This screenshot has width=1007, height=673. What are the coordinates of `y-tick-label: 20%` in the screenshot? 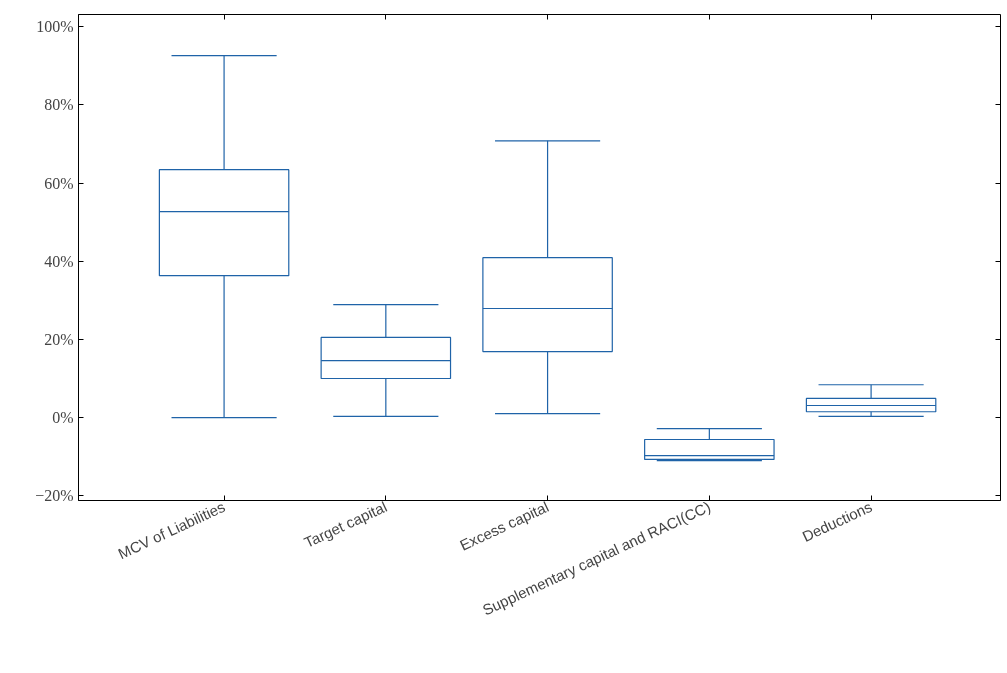 It's located at (59, 339).